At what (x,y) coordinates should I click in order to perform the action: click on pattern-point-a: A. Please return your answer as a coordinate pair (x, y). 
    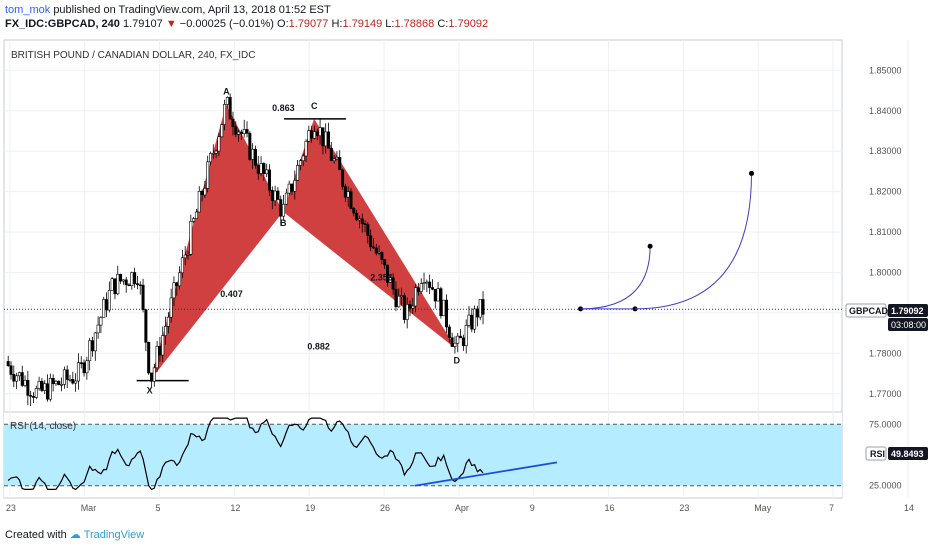
    Looking at the image, I should click on (226, 92).